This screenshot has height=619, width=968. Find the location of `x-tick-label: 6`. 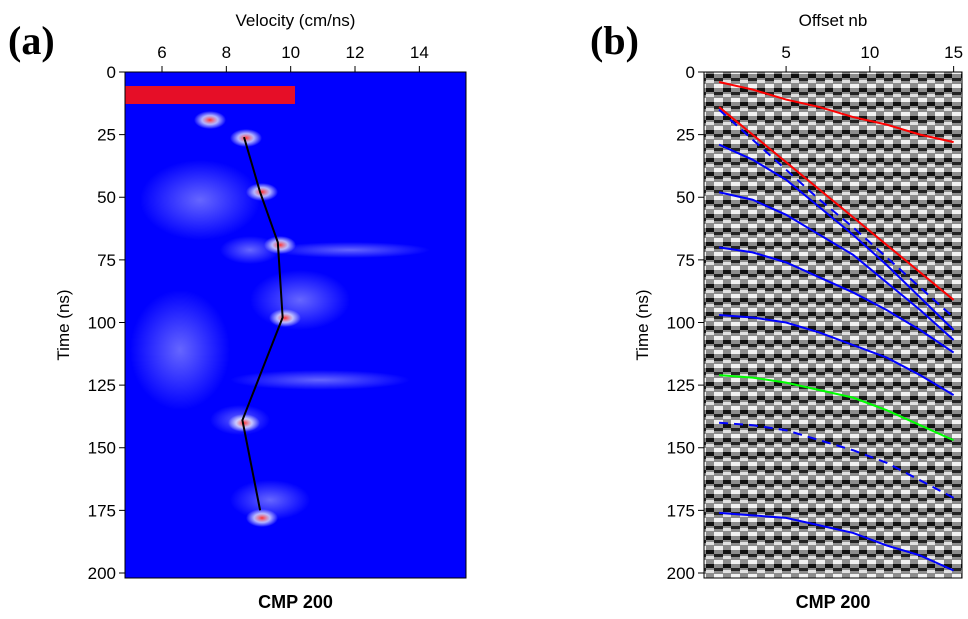

x-tick-label: 6 is located at coordinates (161, 52).